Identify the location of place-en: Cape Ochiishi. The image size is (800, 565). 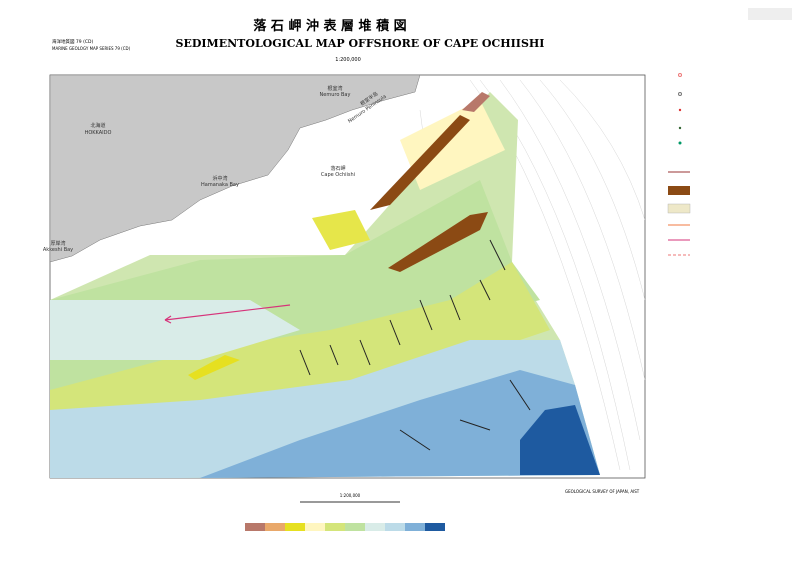
(338, 175).